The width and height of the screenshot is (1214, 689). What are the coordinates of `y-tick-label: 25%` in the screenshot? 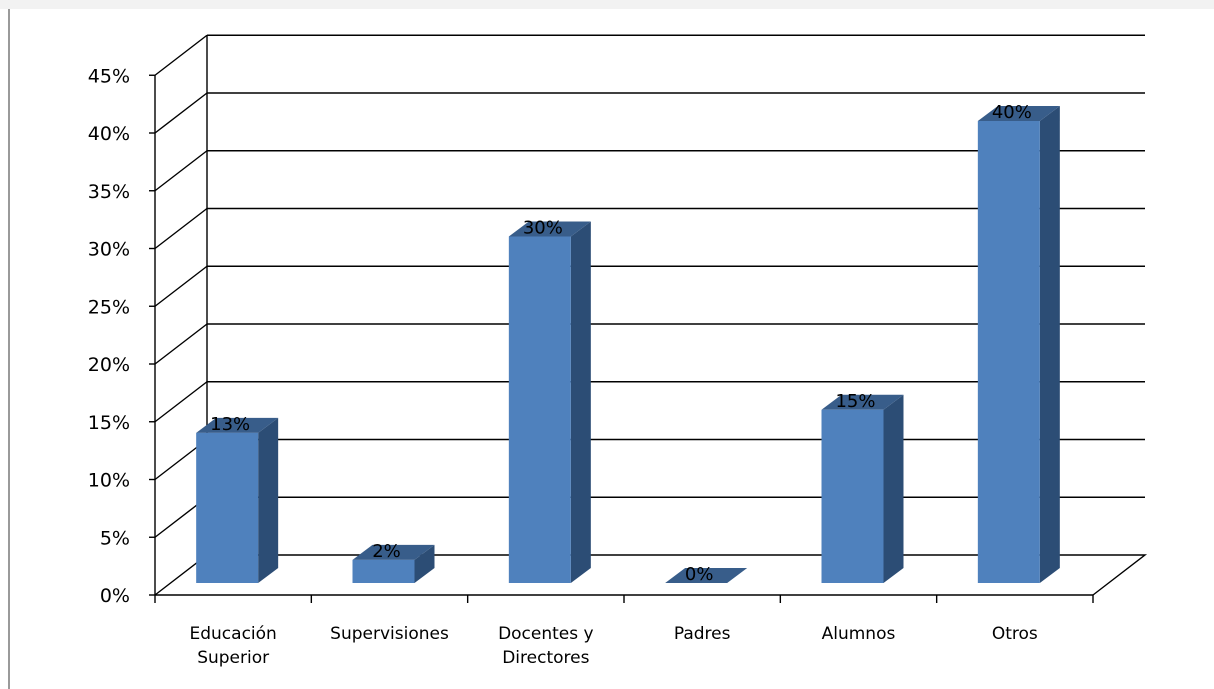 It's located at (109, 307).